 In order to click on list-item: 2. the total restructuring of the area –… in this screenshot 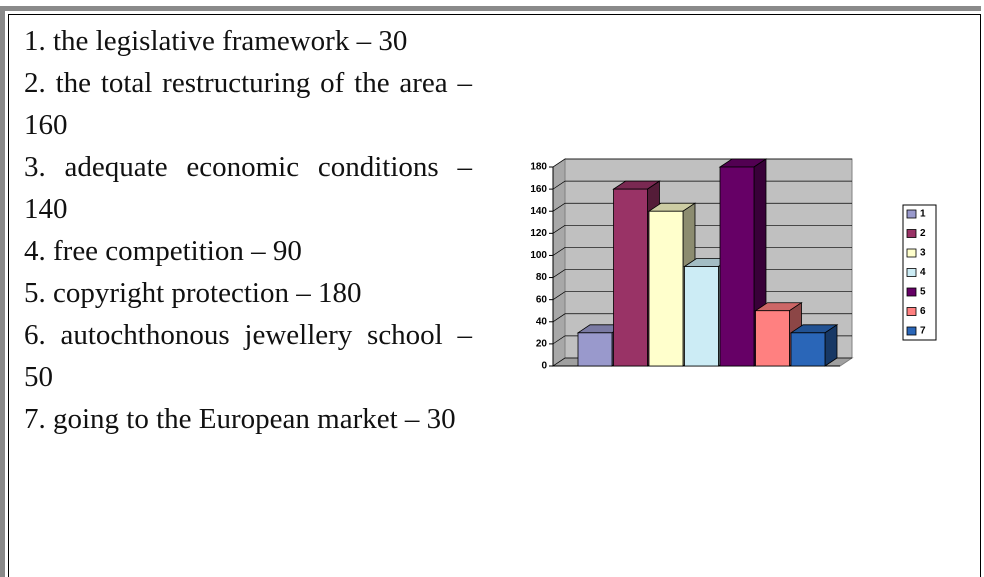, I will do `click(248, 104)`.